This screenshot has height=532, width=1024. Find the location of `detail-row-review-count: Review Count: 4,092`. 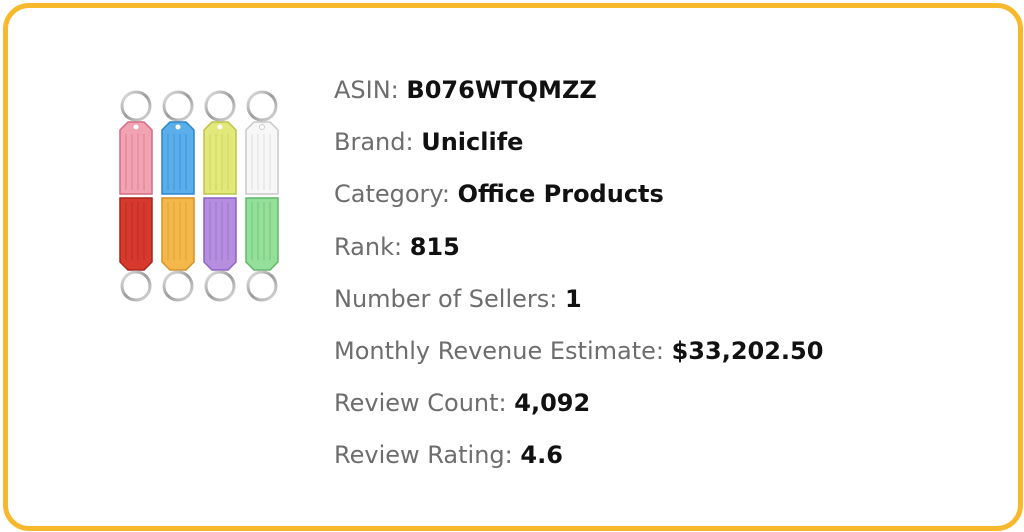

detail-row-review-count: Review Count: 4,092 is located at coordinates (578, 403).